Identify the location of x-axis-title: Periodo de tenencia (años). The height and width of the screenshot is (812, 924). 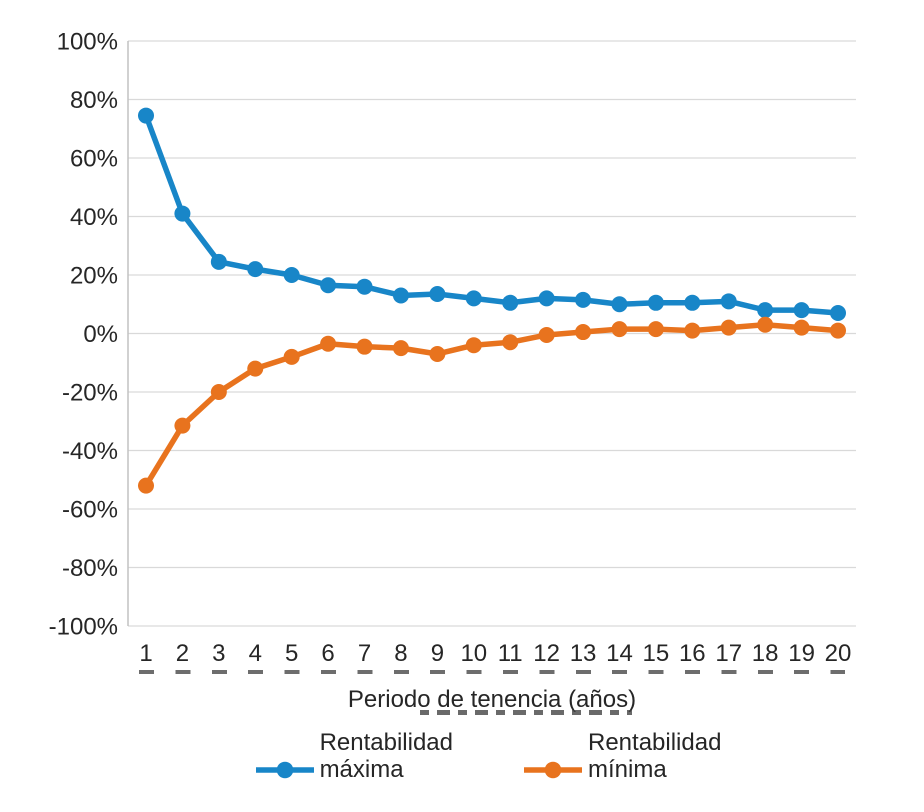
(492, 699).